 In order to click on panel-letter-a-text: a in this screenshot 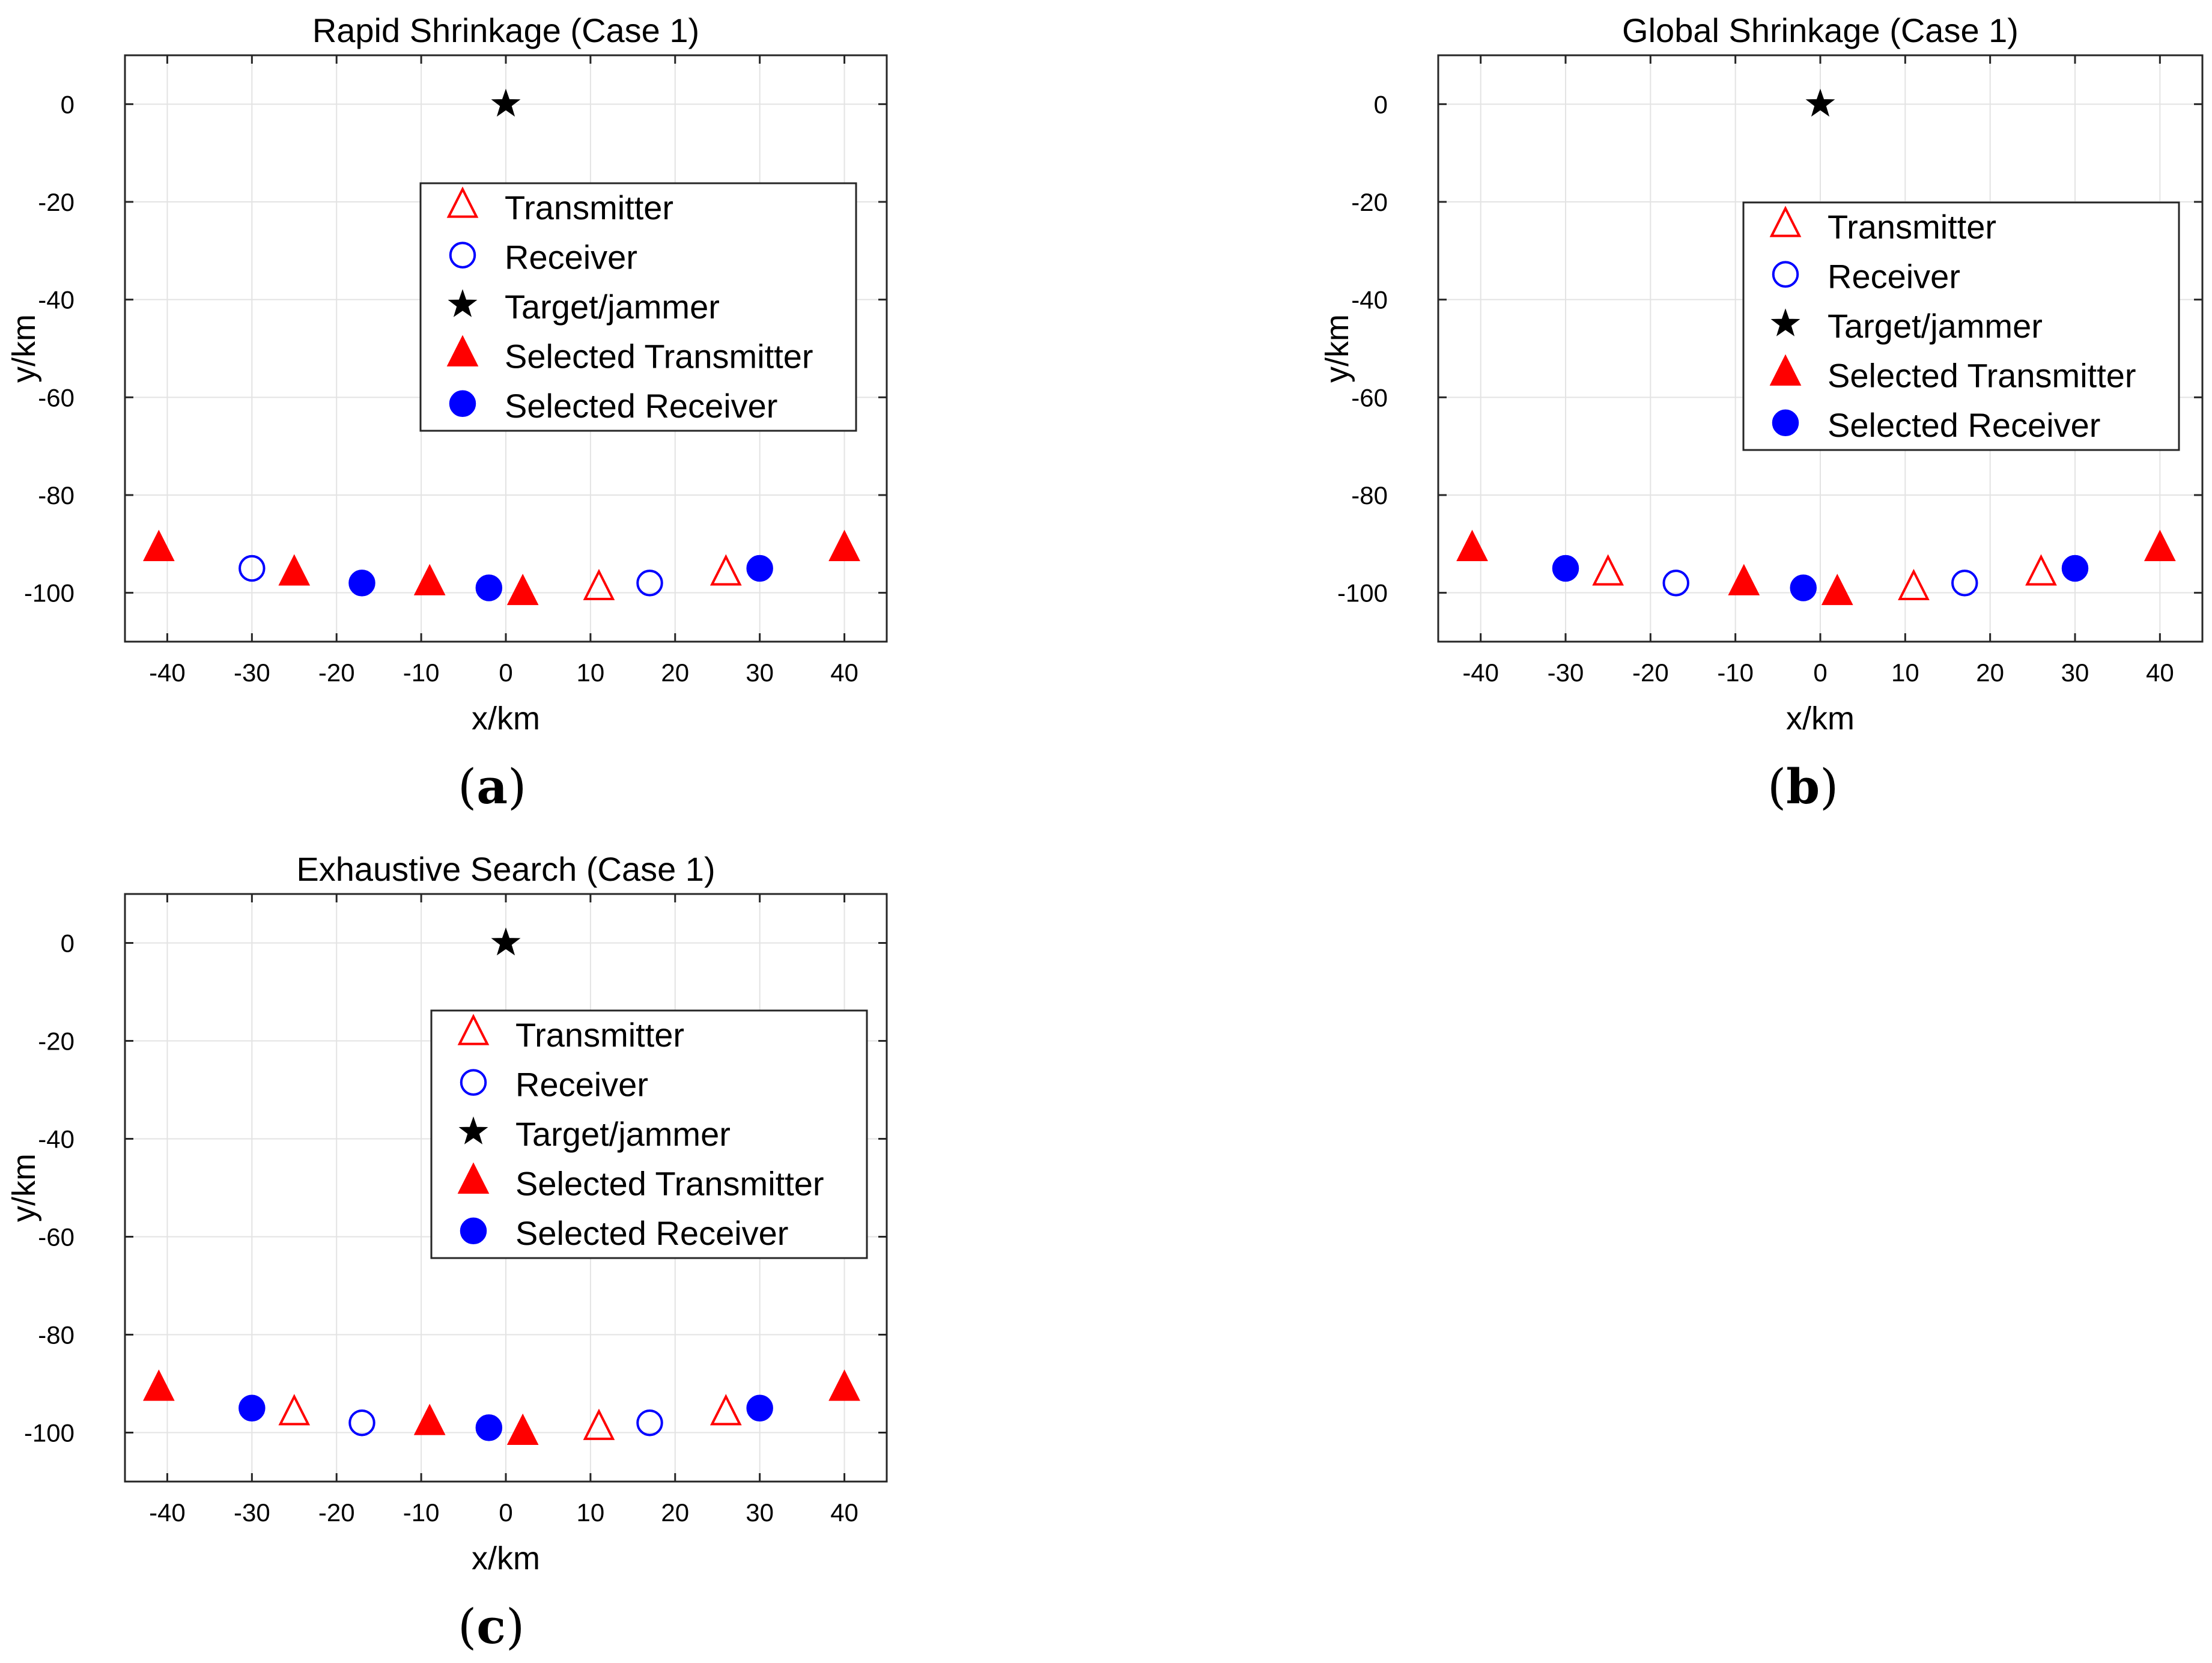, I will do `click(492, 786)`.